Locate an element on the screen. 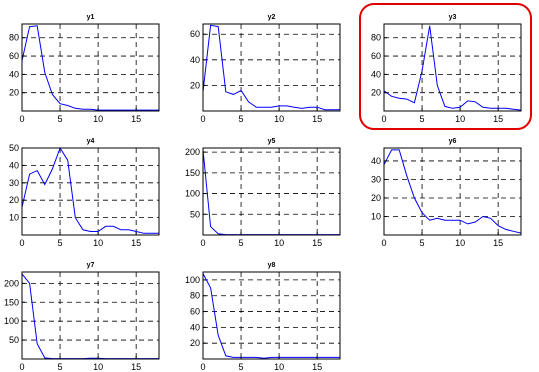 Image resolution: width=539 pixels, height=372 pixels. subplot-y8: y8 0 5 10 15 20 40 60 80 100 is located at coordinates (263, 317).